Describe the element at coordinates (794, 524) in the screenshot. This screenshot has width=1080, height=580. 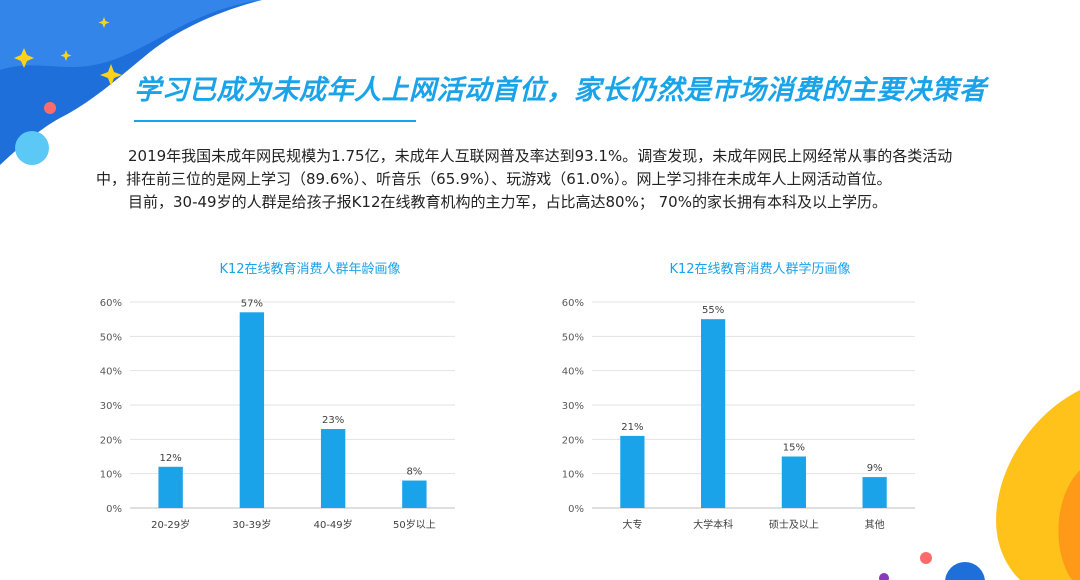
I see `x-tick-label: 硕士及以上` at that location.